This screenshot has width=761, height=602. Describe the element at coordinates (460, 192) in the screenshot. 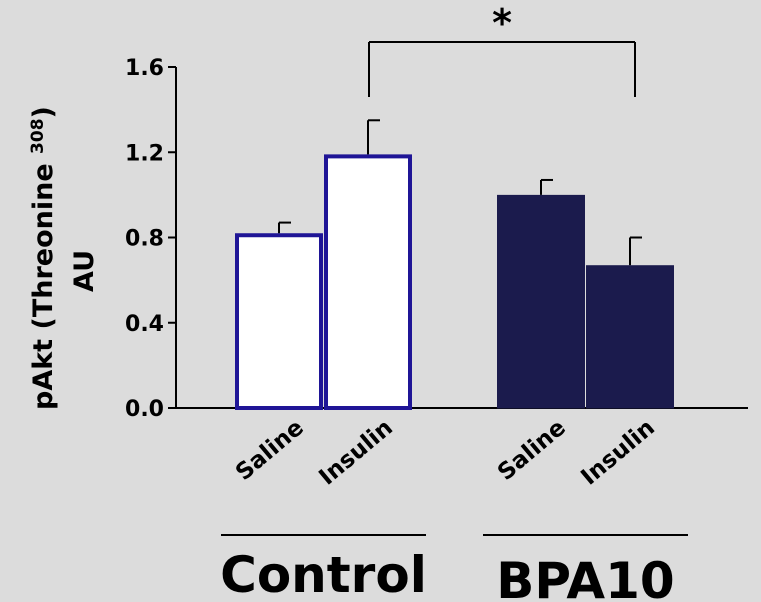

I see `error-bars` at that location.